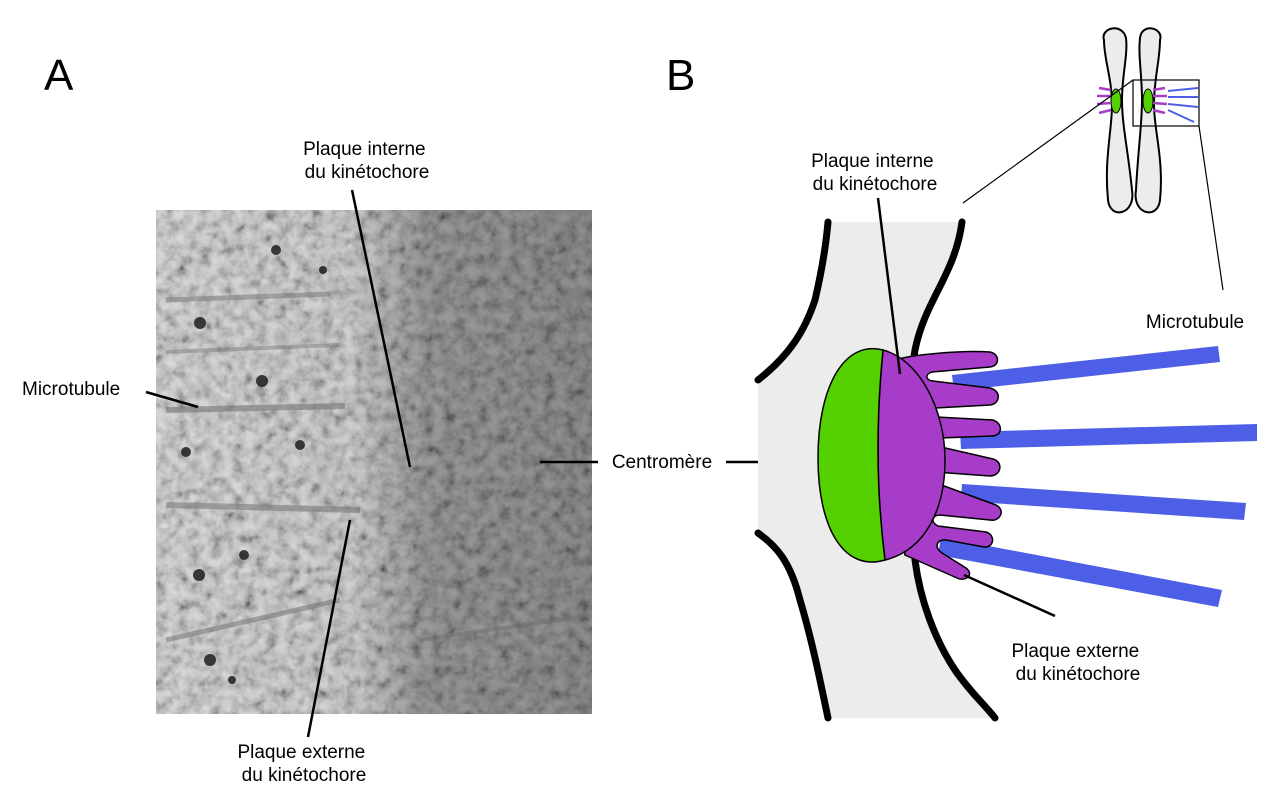 This screenshot has height=807, width=1281. I want to click on leader-outer-plate-a, so click(329, 628).